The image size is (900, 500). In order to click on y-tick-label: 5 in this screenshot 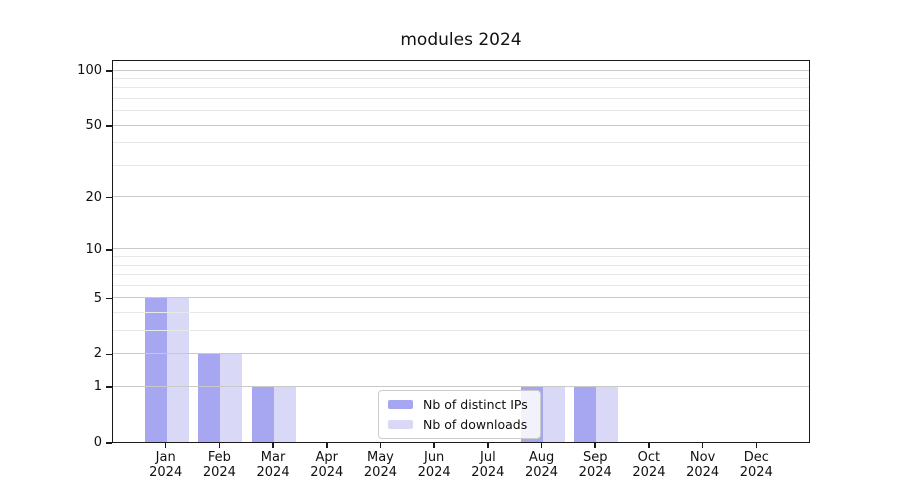, I will do `click(97, 298)`.